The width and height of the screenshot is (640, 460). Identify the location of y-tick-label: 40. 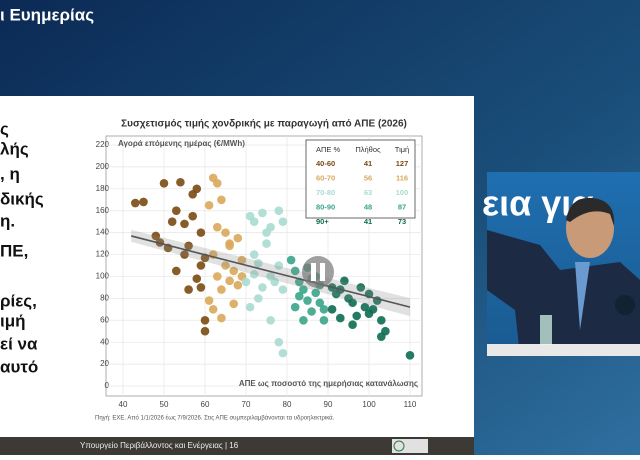
(104, 341).